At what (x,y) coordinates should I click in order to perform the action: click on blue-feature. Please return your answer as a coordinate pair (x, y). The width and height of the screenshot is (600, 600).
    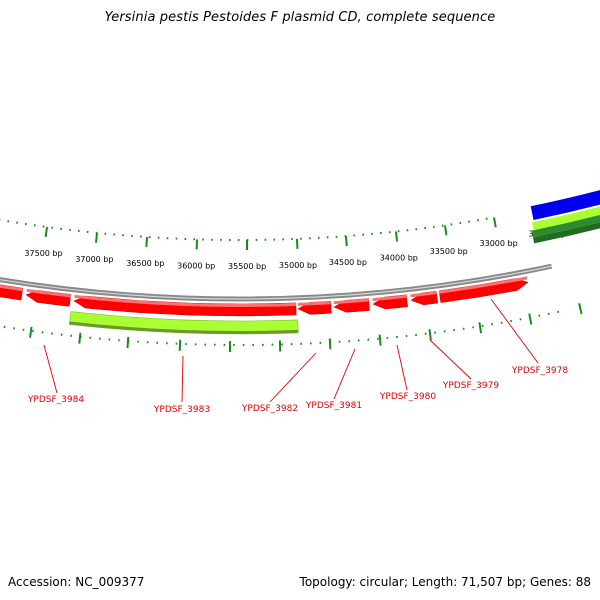
    Looking at the image, I should click on (565, 205).